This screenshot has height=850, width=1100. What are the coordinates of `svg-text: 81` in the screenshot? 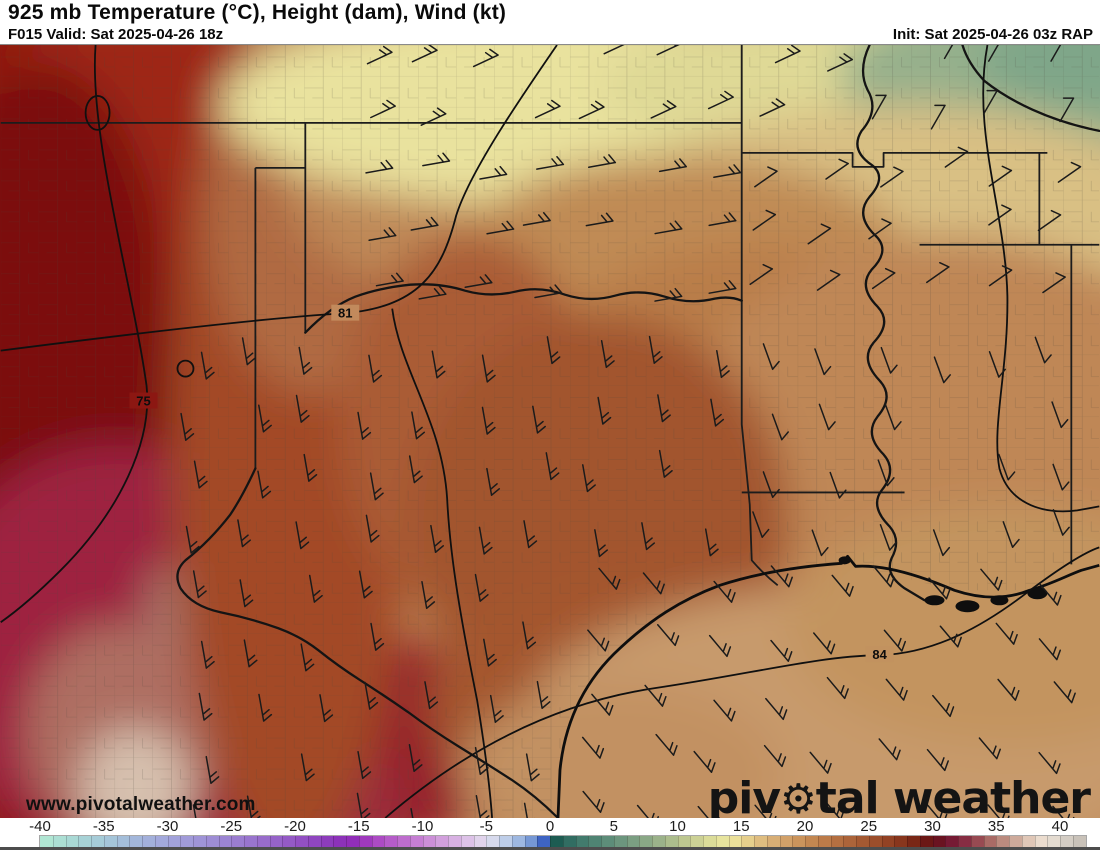 It's located at (345, 313).